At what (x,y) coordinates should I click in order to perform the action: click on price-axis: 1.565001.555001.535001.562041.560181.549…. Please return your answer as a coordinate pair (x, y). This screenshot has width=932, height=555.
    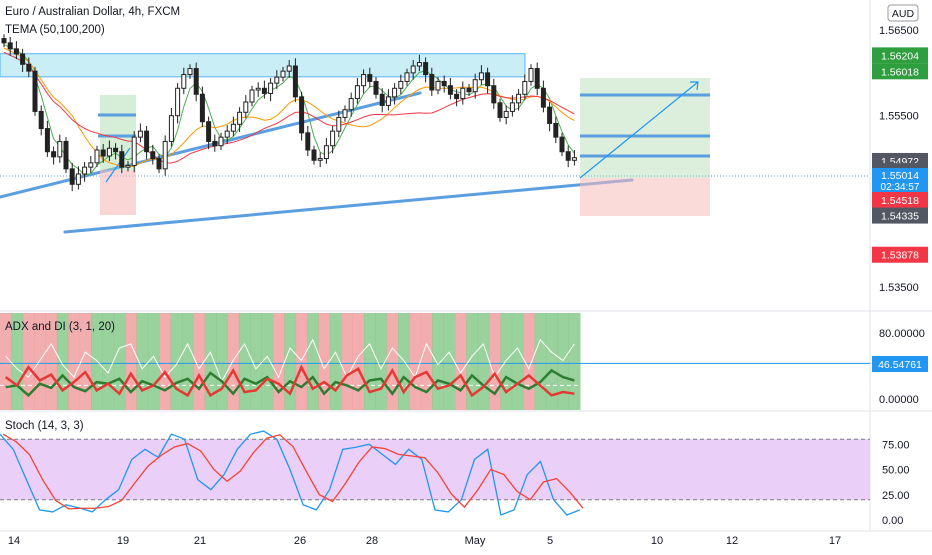
    Looking at the image, I should click on (900, 159).